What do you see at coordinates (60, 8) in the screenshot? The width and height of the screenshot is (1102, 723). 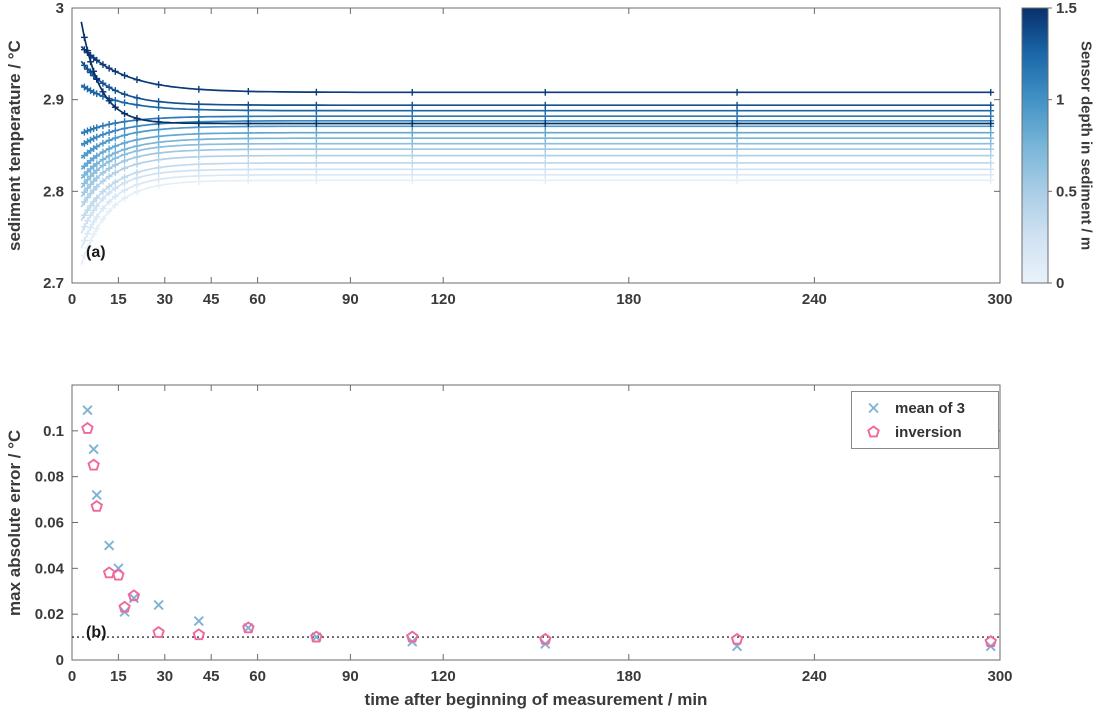 I see `svg-text: 3` at bounding box center [60, 8].